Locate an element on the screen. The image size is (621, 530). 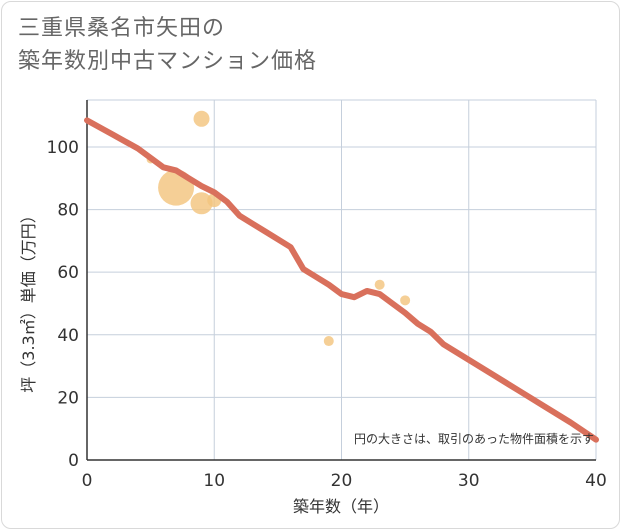
x-tick-label: 20 is located at coordinates (342, 481).